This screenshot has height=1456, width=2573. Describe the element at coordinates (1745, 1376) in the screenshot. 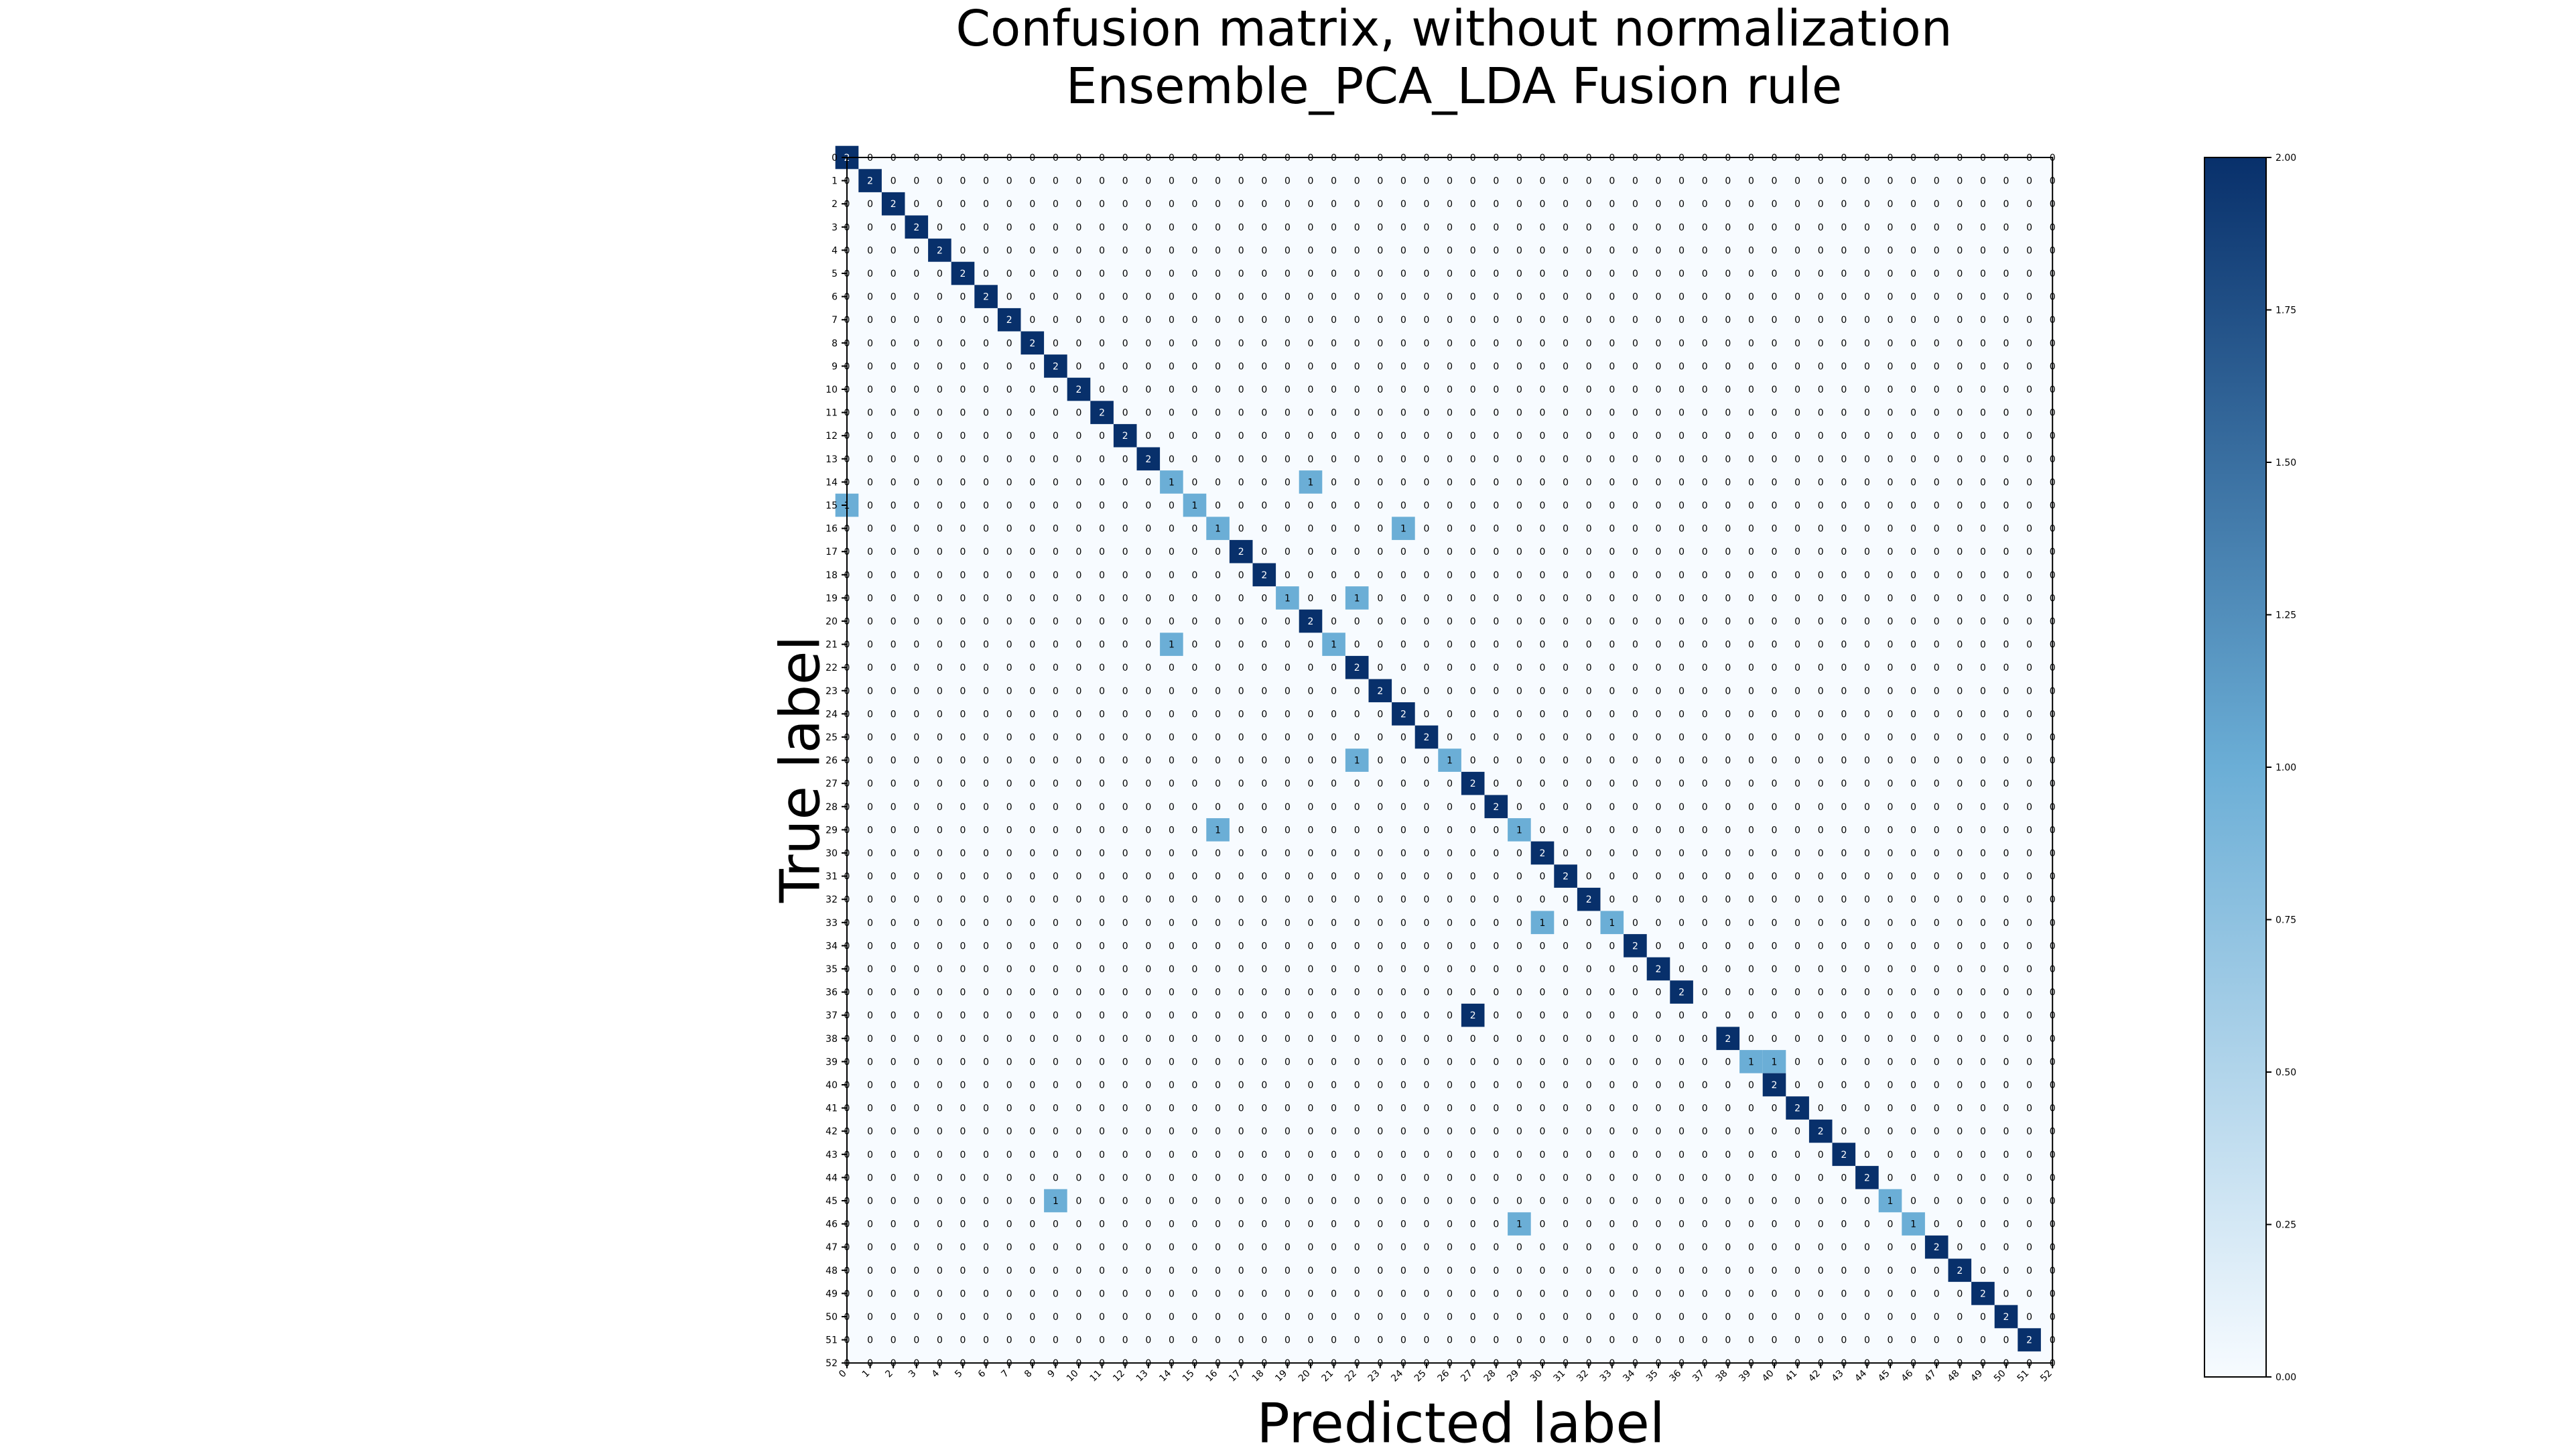

I see `x-tick-label: 39` at that location.